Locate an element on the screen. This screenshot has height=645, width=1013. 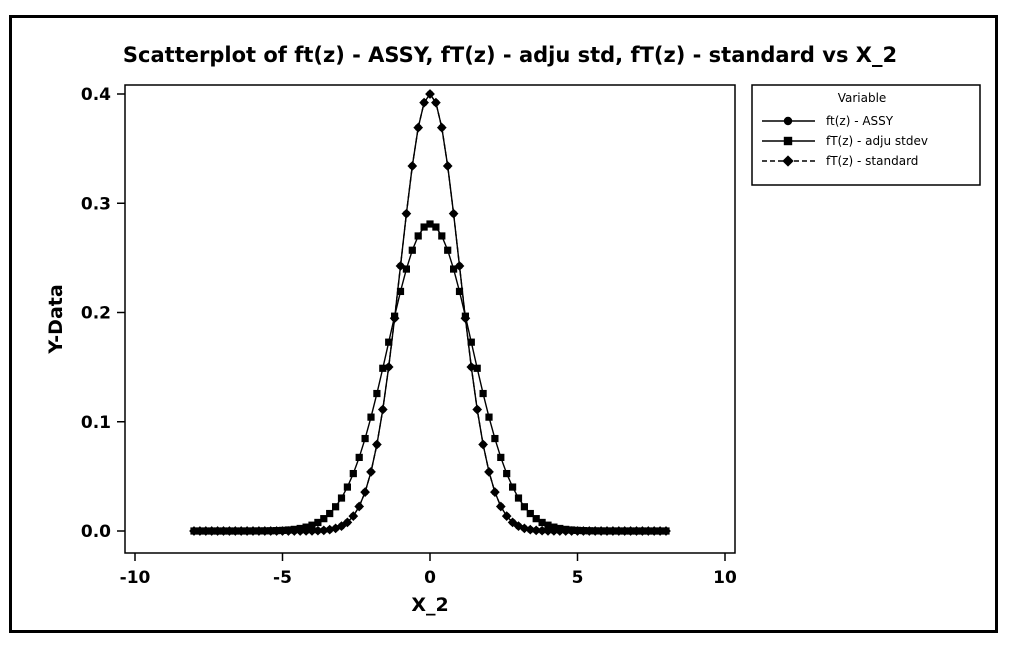
legend-label: ft(z) - ASSY is located at coordinates (860, 121).